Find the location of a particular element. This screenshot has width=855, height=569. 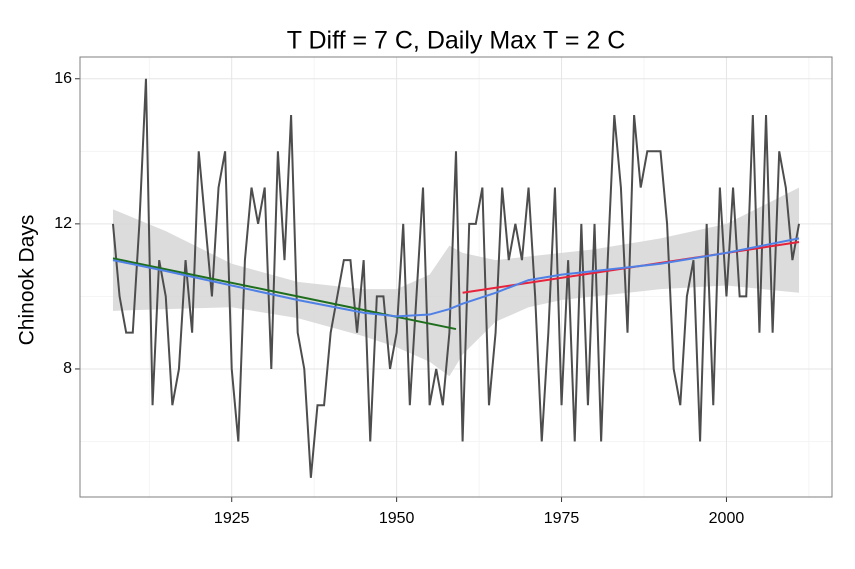

fit-line is located at coordinates (284, 294).